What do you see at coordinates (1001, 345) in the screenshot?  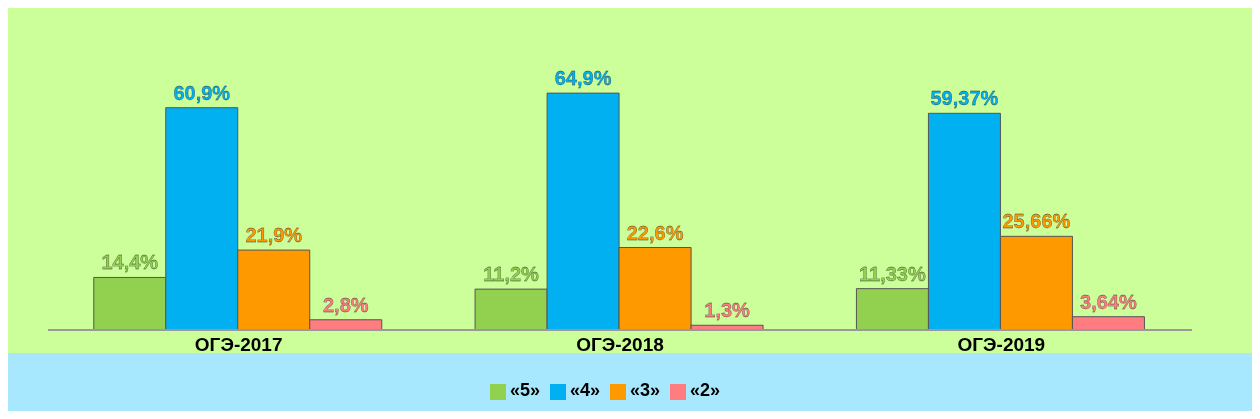 I see `x-tick-label: ОГЭ-2019` at bounding box center [1001, 345].